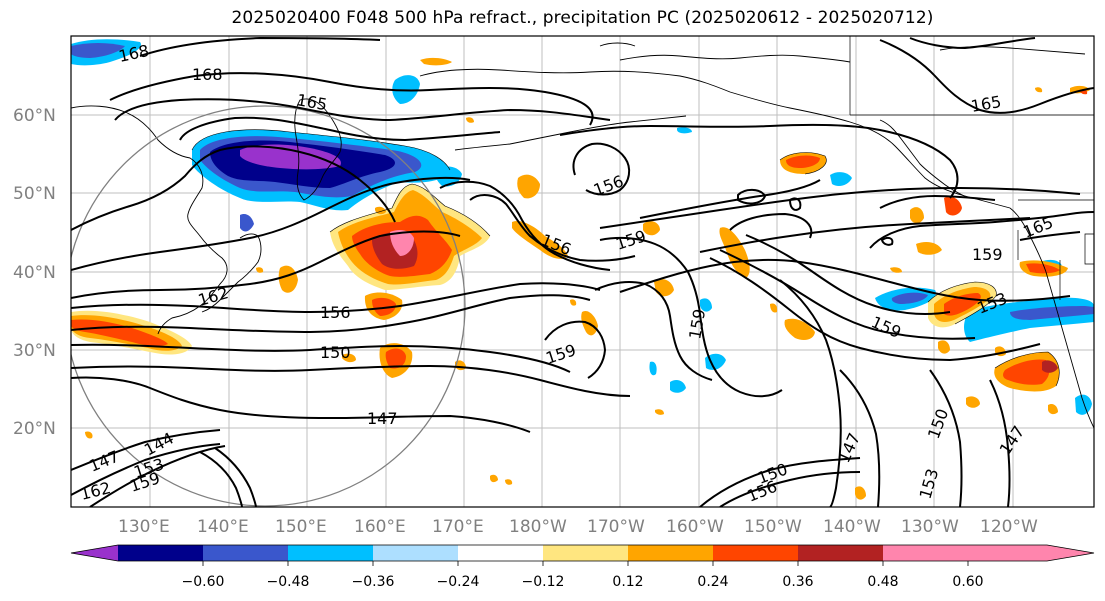 This screenshot has height=601, width=1105. What do you see at coordinates (34, 116) in the screenshot?
I see `lat-label: 60°N` at bounding box center [34, 116].